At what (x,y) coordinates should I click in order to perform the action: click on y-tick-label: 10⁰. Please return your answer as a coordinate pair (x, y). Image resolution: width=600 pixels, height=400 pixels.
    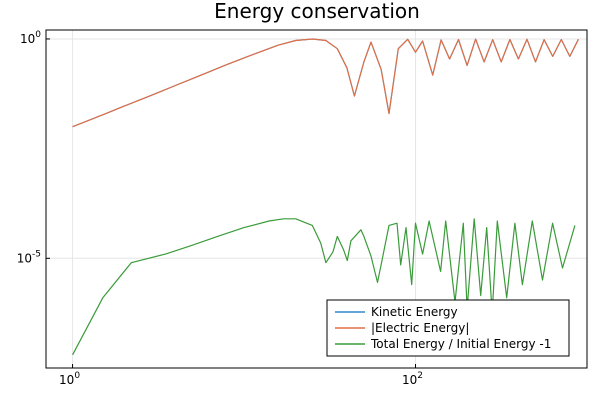
    Looking at the image, I should click on (30, 38).